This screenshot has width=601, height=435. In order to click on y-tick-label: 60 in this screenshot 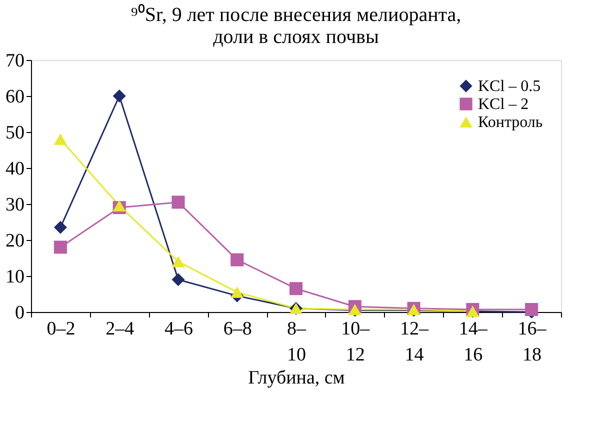, I will do `click(15, 97)`.